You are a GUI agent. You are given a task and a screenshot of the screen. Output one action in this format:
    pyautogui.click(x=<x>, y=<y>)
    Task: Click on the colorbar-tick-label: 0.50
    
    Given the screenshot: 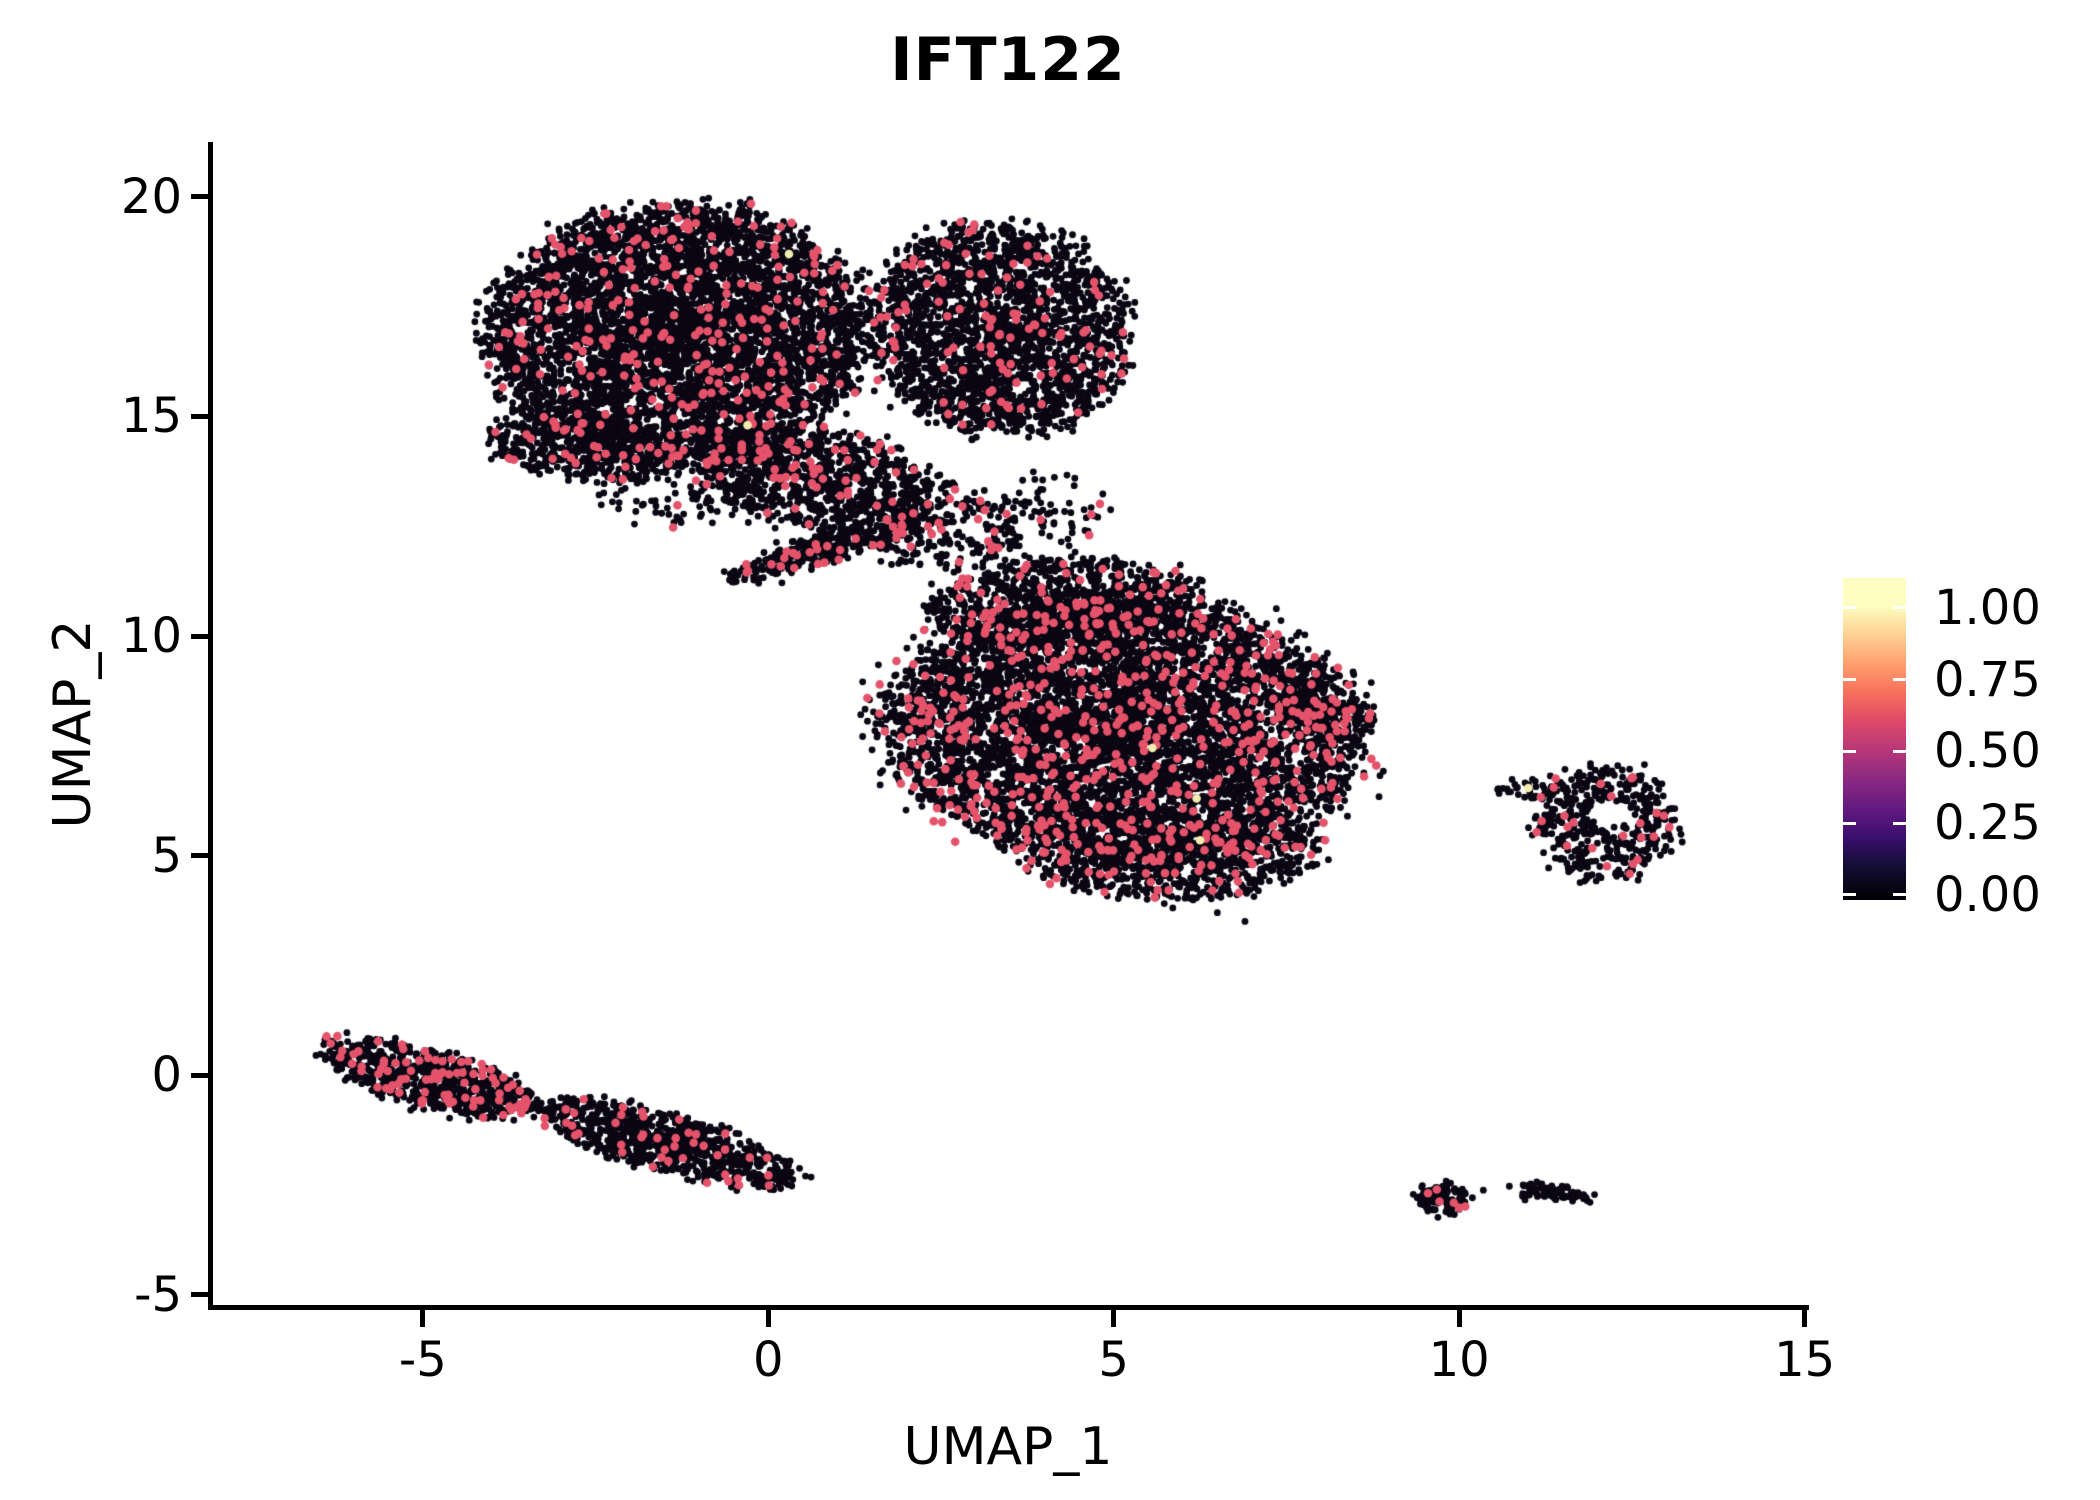 What is the action you would take?
    pyautogui.click(x=1987, y=751)
    